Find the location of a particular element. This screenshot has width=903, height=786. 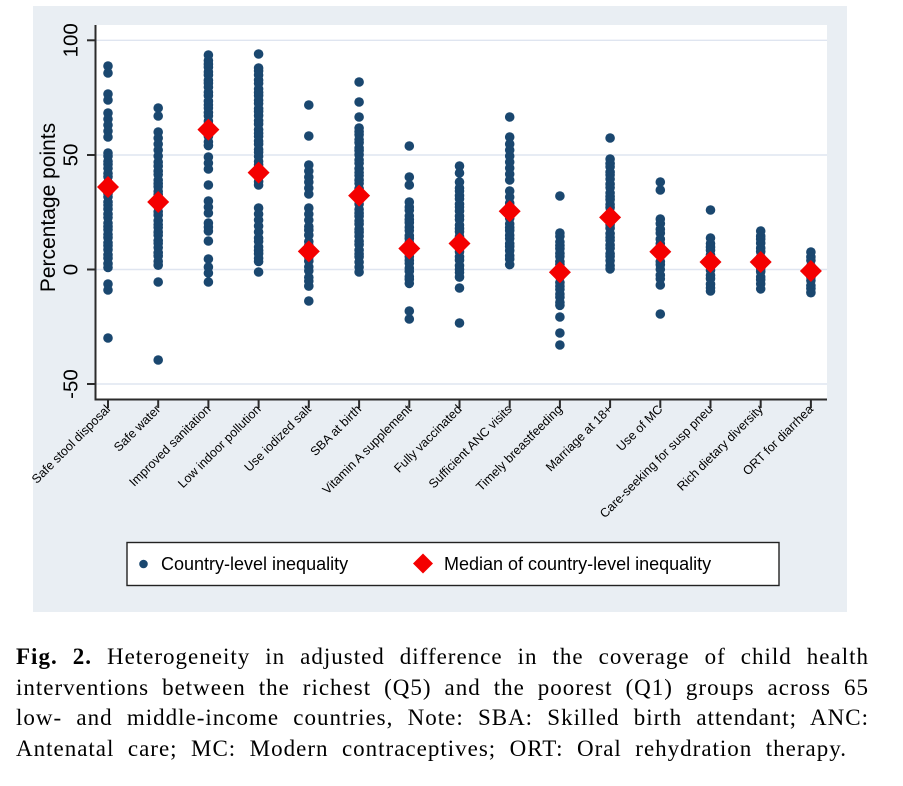

svg-text: Percentage points is located at coordinates (48, 207).